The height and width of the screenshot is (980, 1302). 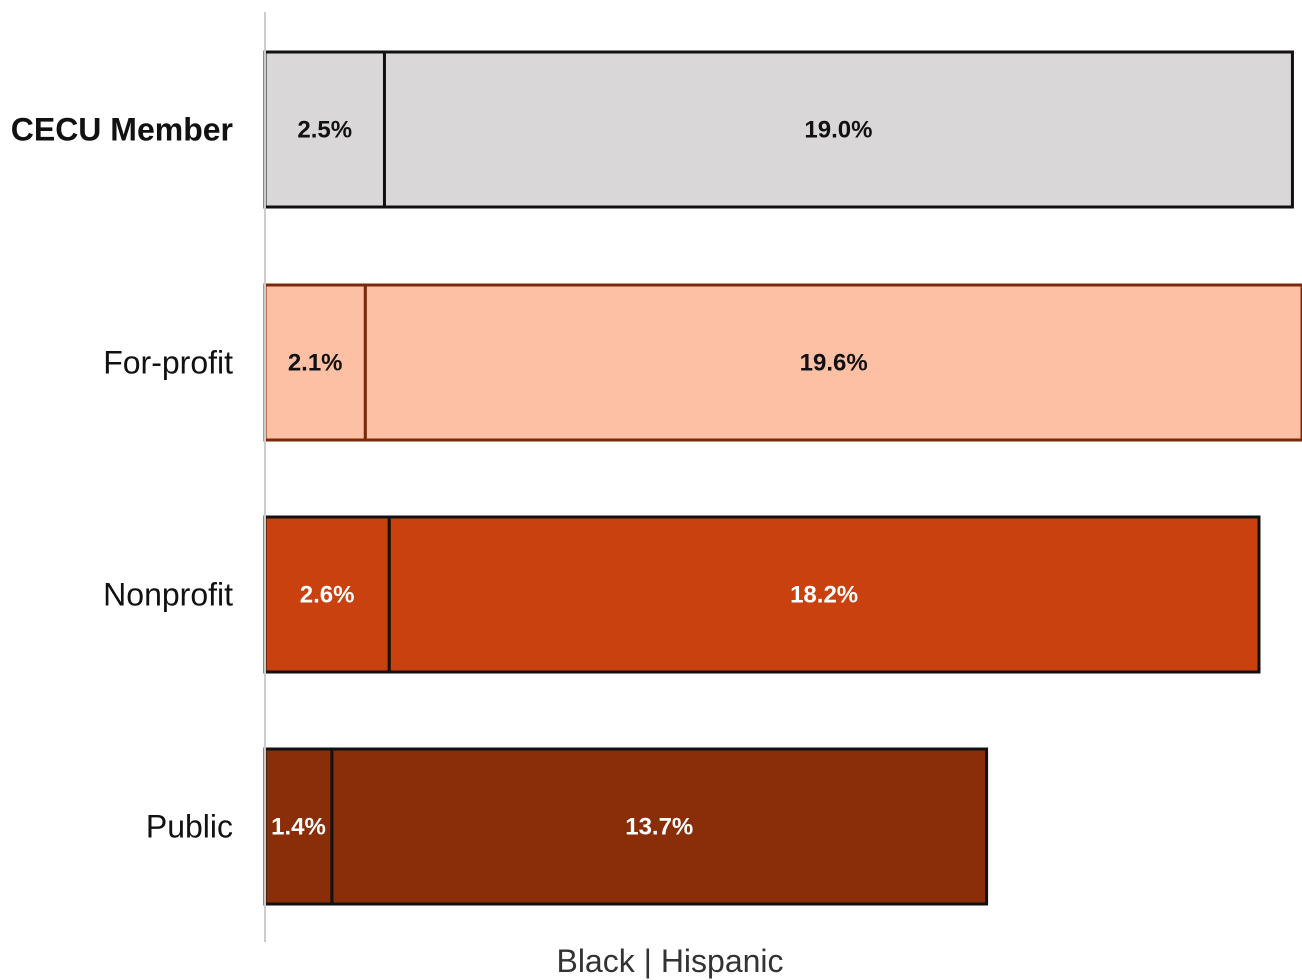 I want to click on category-label-for-profit: For-profit, so click(x=168, y=363).